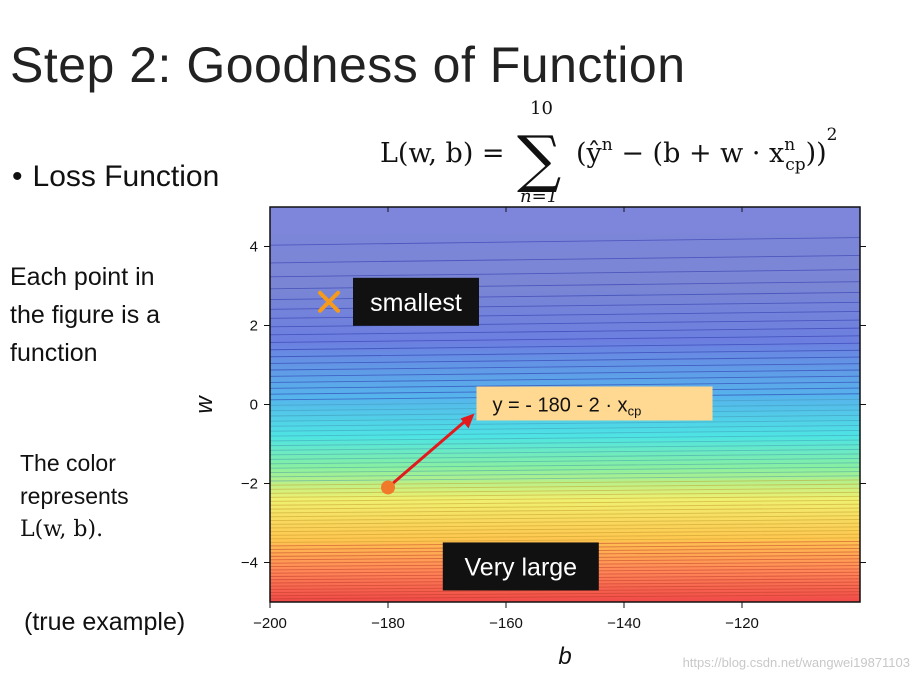 The height and width of the screenshot is (682, 918). Describe the element at coordinates (62, 529) in the screenshot. I see `color-formula: L(w, b).` at that location.